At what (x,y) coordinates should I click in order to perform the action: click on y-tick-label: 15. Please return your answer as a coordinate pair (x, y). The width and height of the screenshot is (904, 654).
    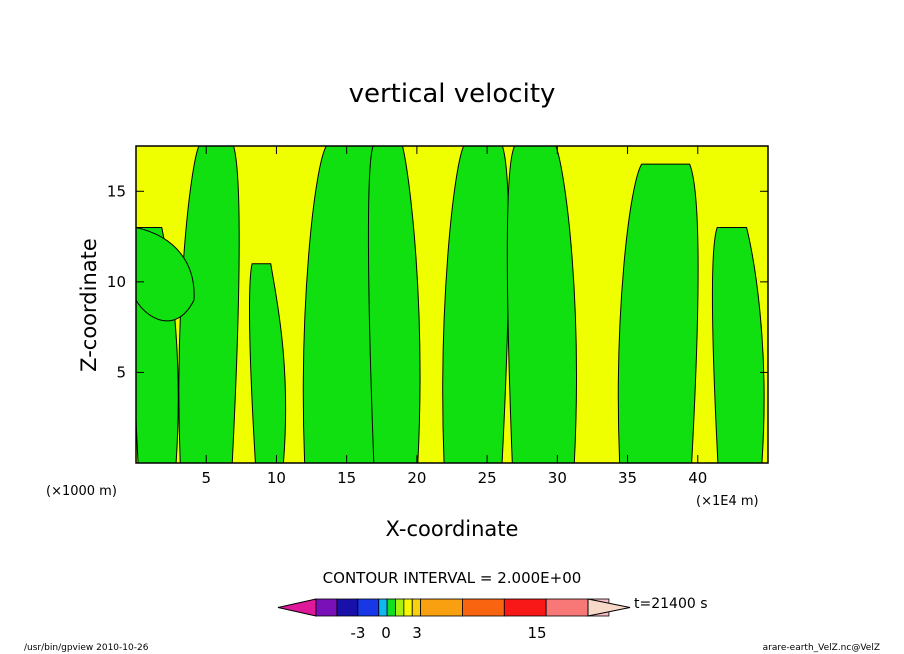
    Looking at the image, I should click on (116, 191).